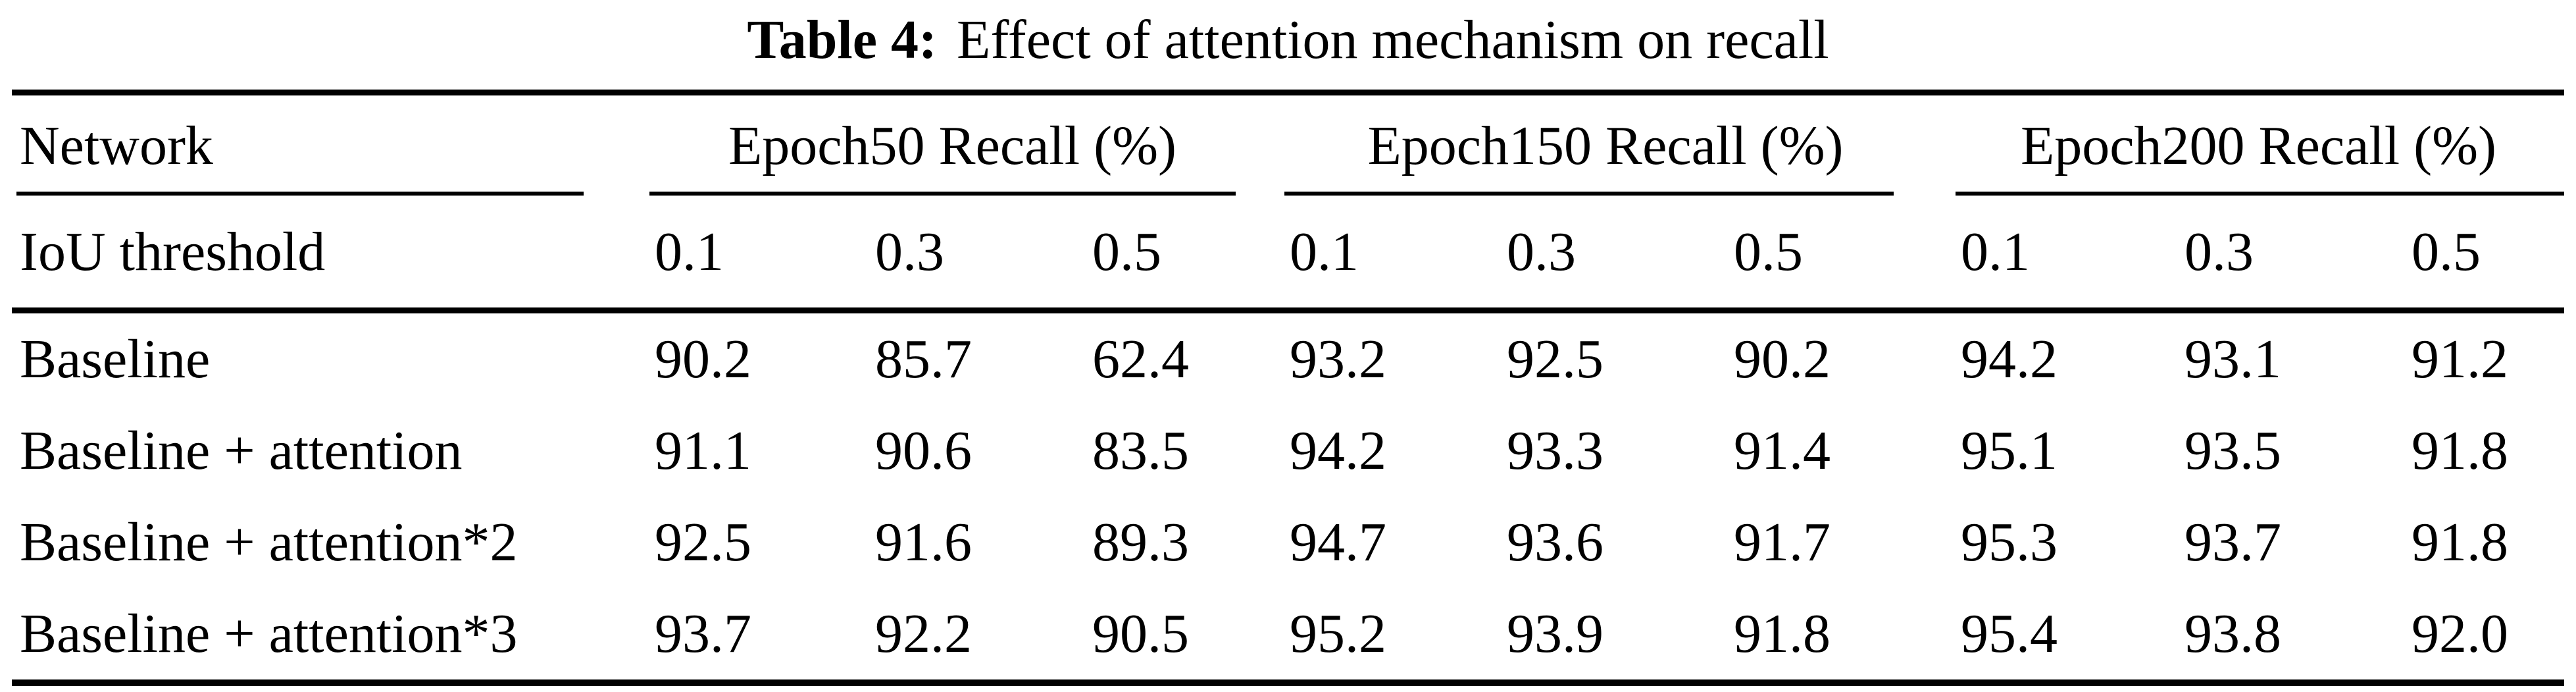 The width and height of the screenshot is (2576, 692). What do you see at coordinates (269, 542) in the screenshot?
I see `row-label-baseline-attention-x2: Baseline + attention*2` at bounding box center [269, 542].